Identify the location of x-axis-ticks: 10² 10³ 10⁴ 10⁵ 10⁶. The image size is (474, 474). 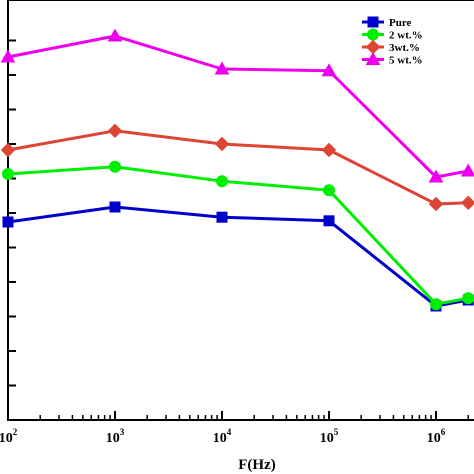
(234, 428).